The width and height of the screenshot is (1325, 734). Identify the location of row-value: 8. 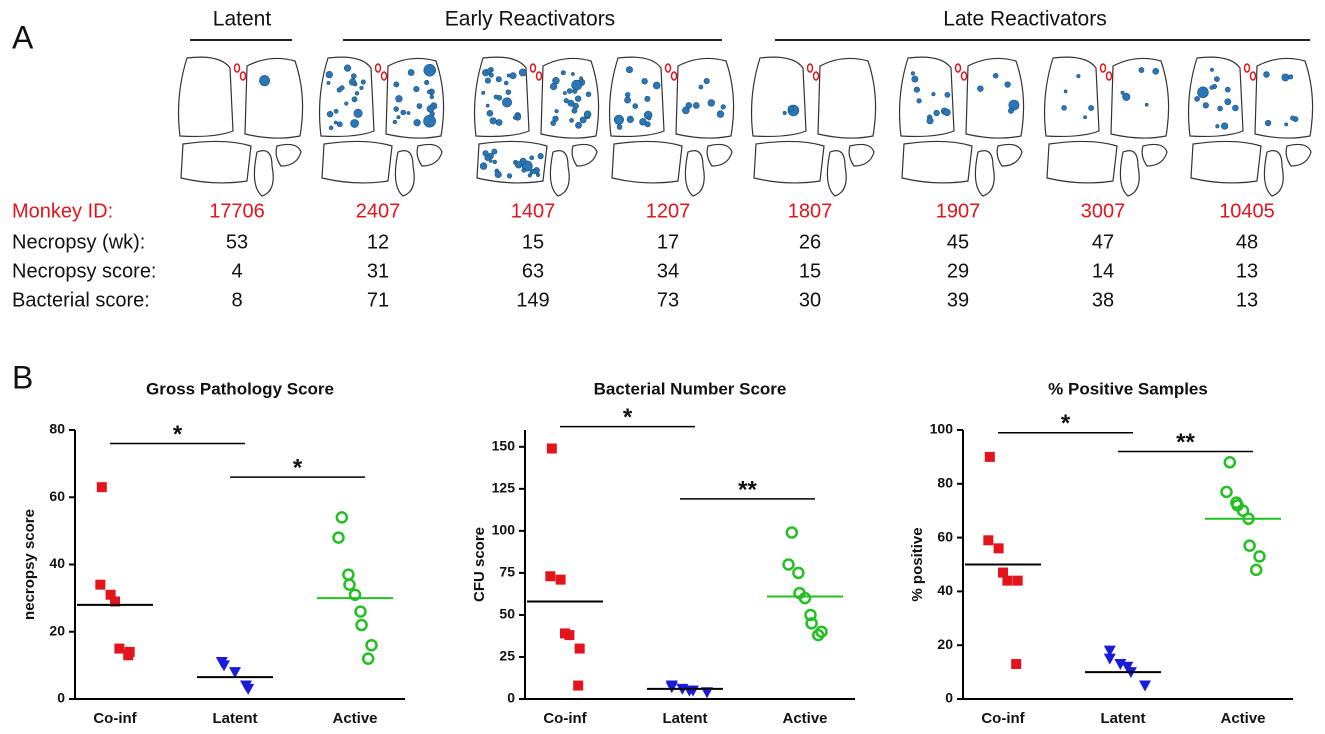
(236, 300).